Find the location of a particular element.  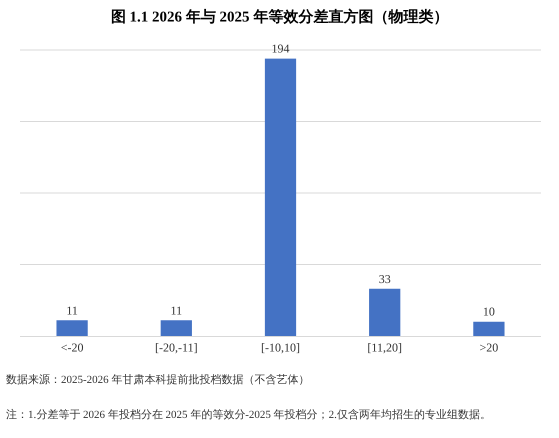

x-tick-label: [11,20] is located at coordinates (384, 347).